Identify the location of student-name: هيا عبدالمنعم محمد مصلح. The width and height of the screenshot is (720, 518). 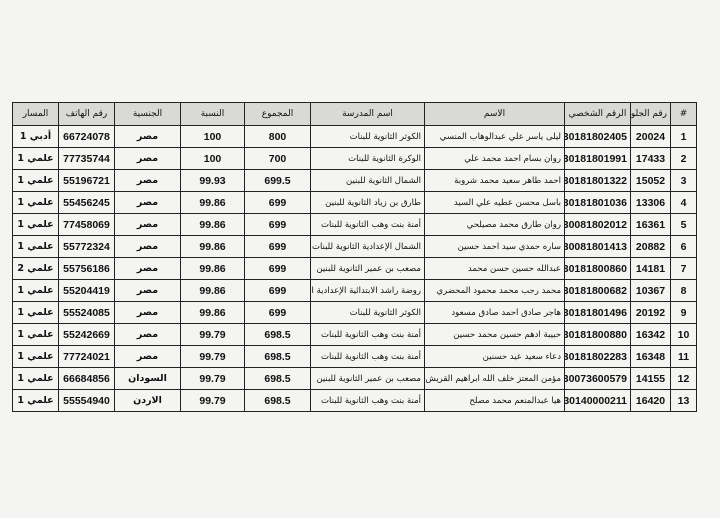
(494, 400).